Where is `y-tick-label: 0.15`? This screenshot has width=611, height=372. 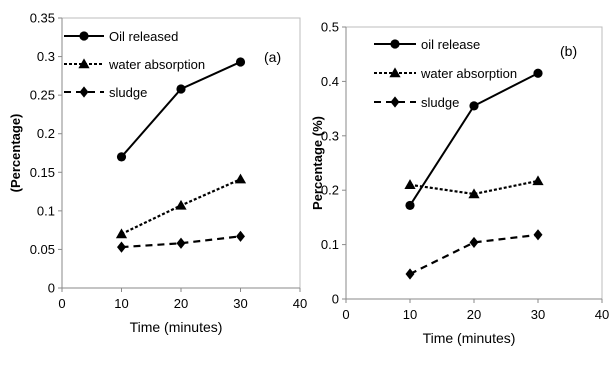
y-tick-label: 0.15 is located at coordinates (42, 172).